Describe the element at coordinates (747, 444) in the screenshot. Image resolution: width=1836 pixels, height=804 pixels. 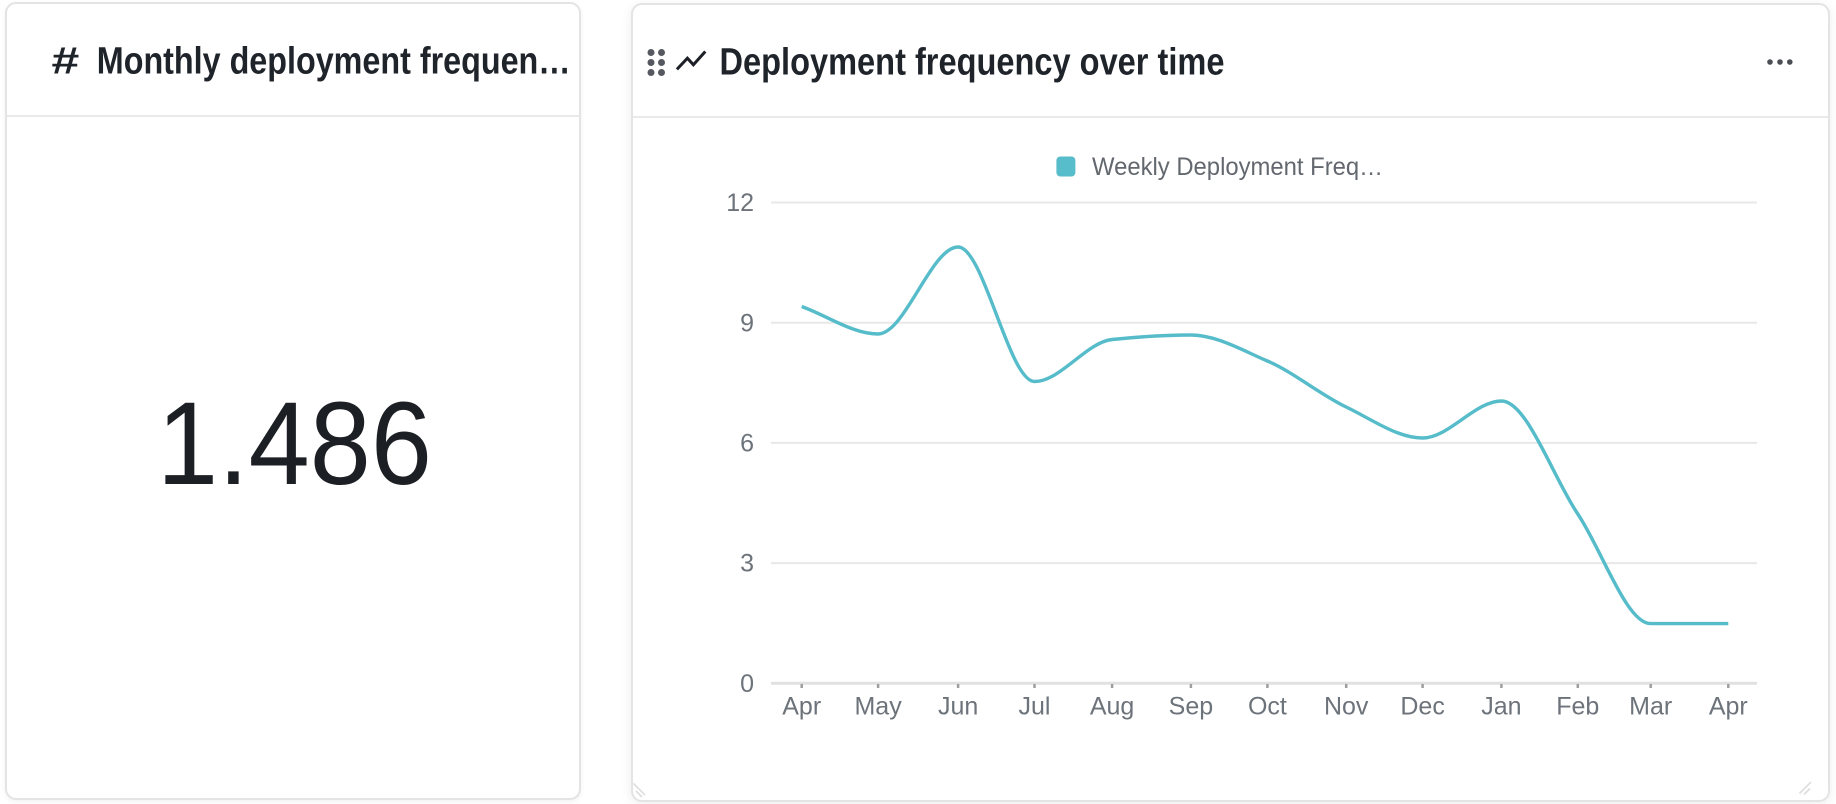
I see `svg-text: 6` at that location.